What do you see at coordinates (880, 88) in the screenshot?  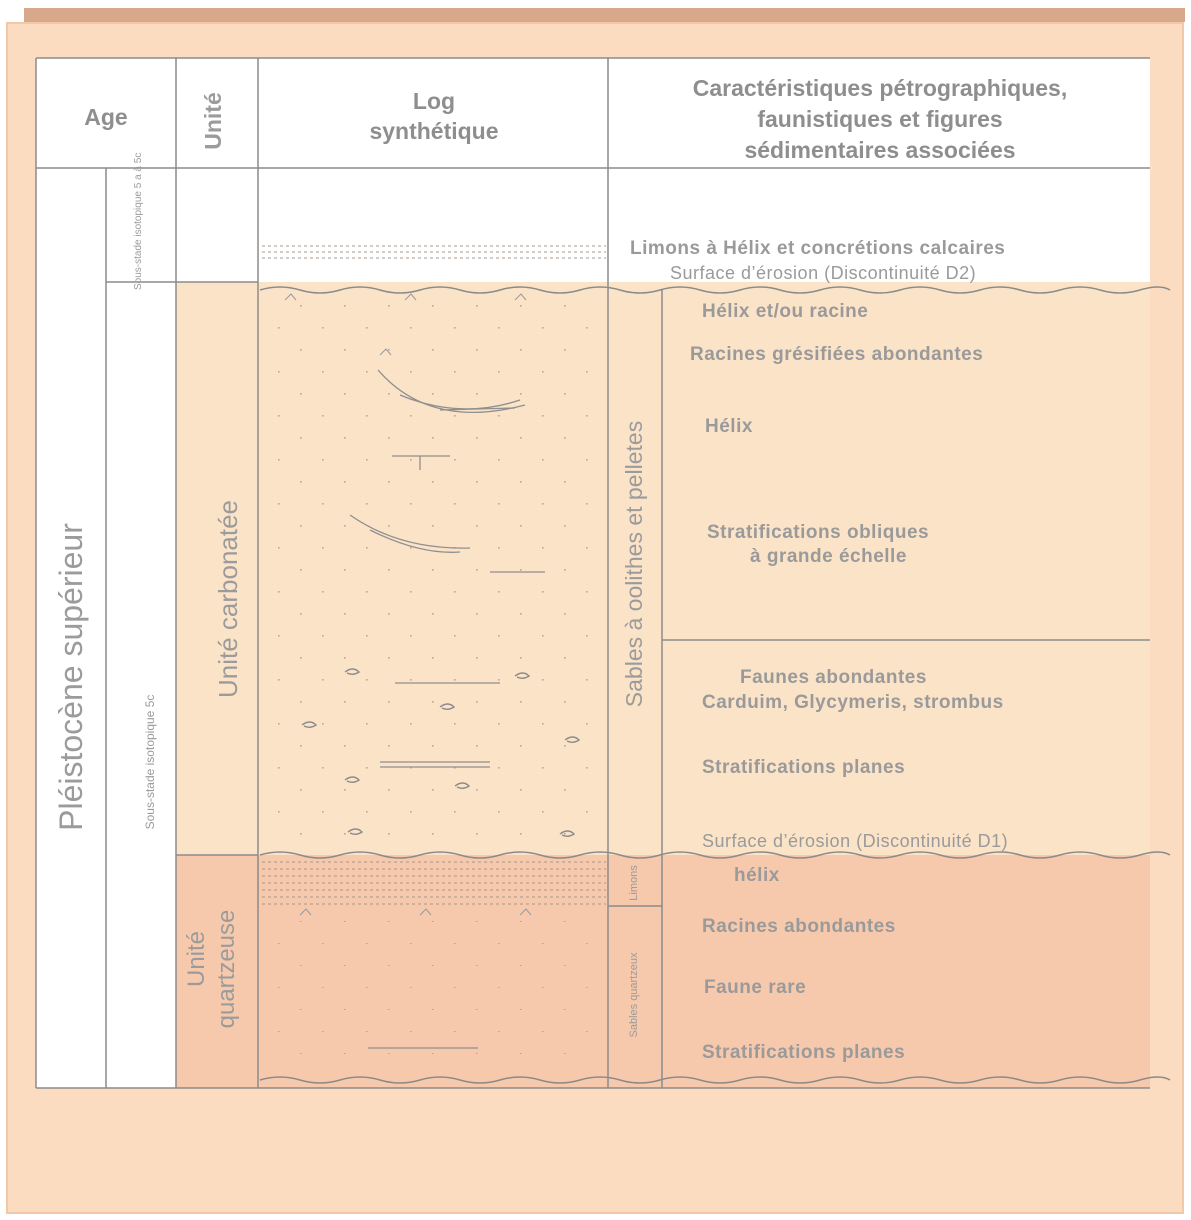 I see `header-carac-line1: Caractéristiques pétrographiques,` at bounding box center [880, 88].